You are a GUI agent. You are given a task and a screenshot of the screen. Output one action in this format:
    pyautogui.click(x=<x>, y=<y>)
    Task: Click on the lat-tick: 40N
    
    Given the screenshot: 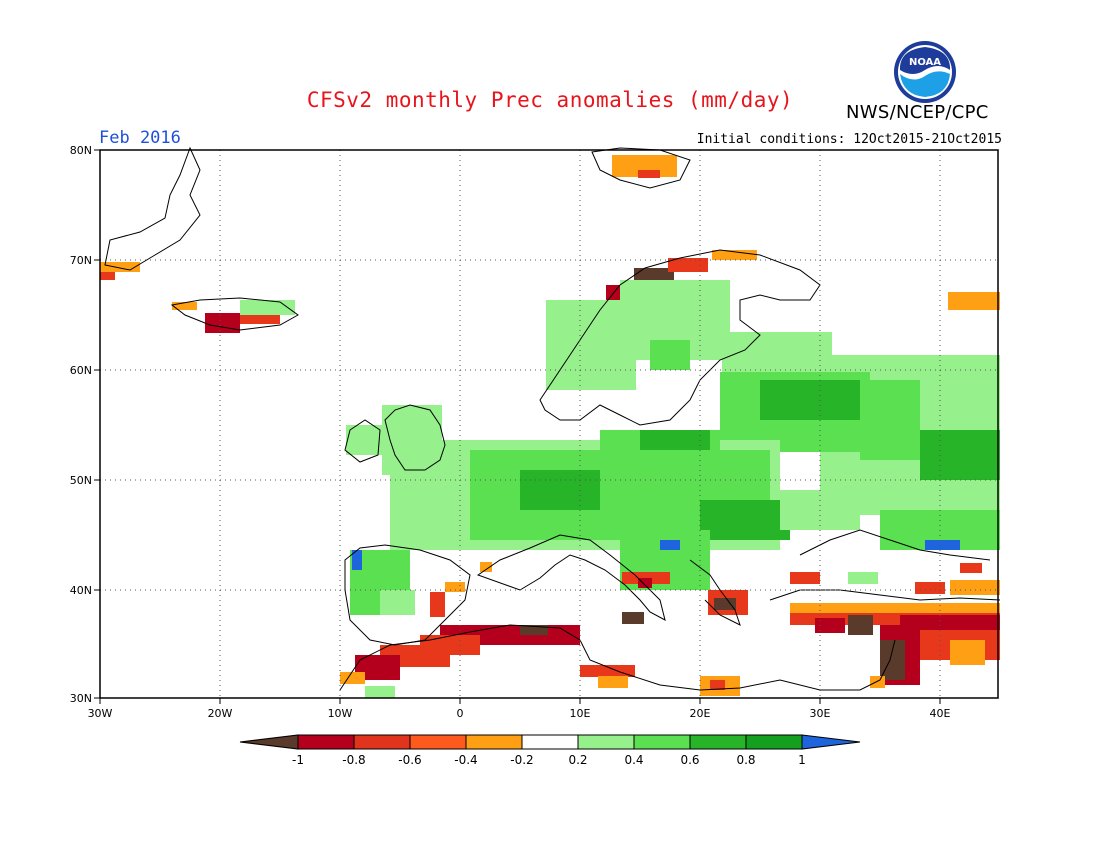 What is the action you would take?
    pyautogui.click(x=81, y=590)
    